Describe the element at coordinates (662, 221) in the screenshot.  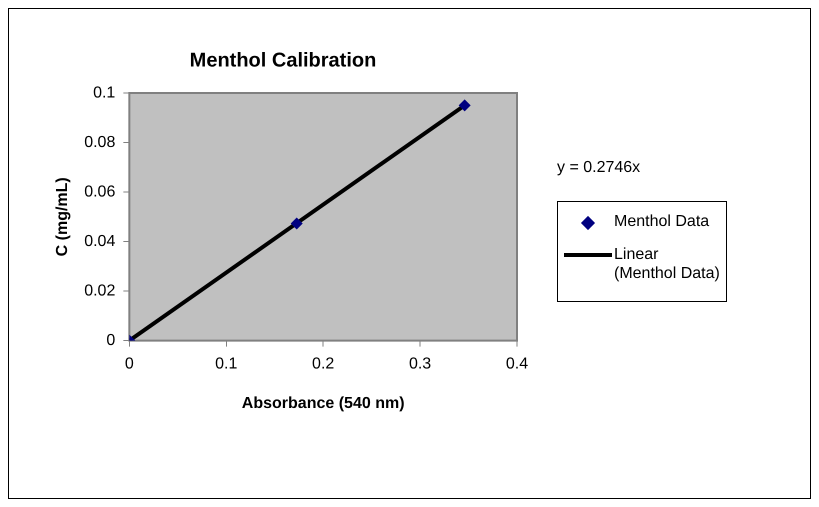
I see `legend-label: Menthol Data` at that location.